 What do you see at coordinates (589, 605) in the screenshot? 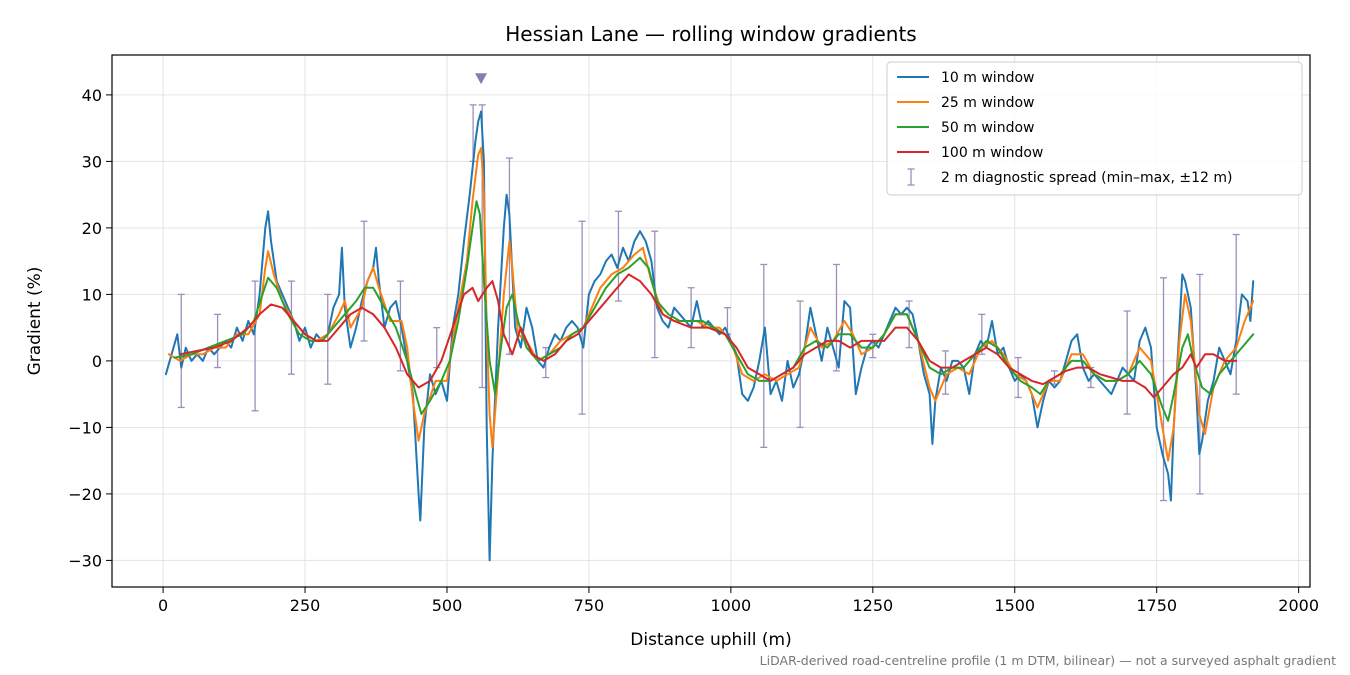
I see `x-tick-label: 750` at bounding box center [589, 605].